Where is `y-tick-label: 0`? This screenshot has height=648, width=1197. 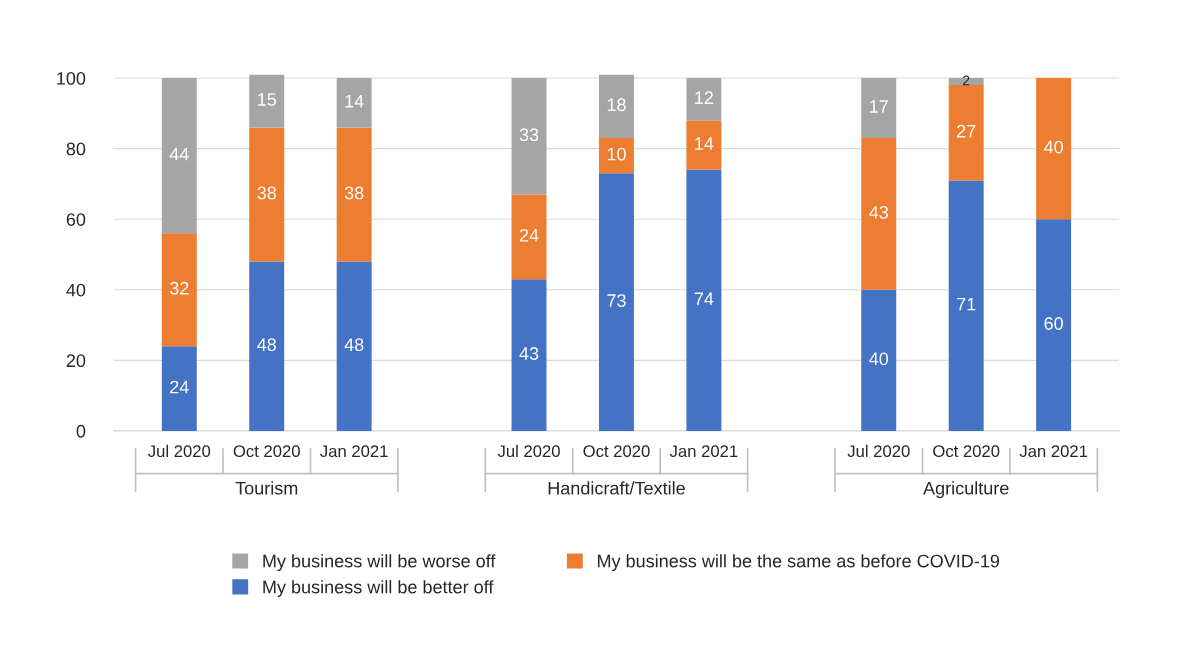 y-tick-label: 0 is located at coordinates (81, 431).